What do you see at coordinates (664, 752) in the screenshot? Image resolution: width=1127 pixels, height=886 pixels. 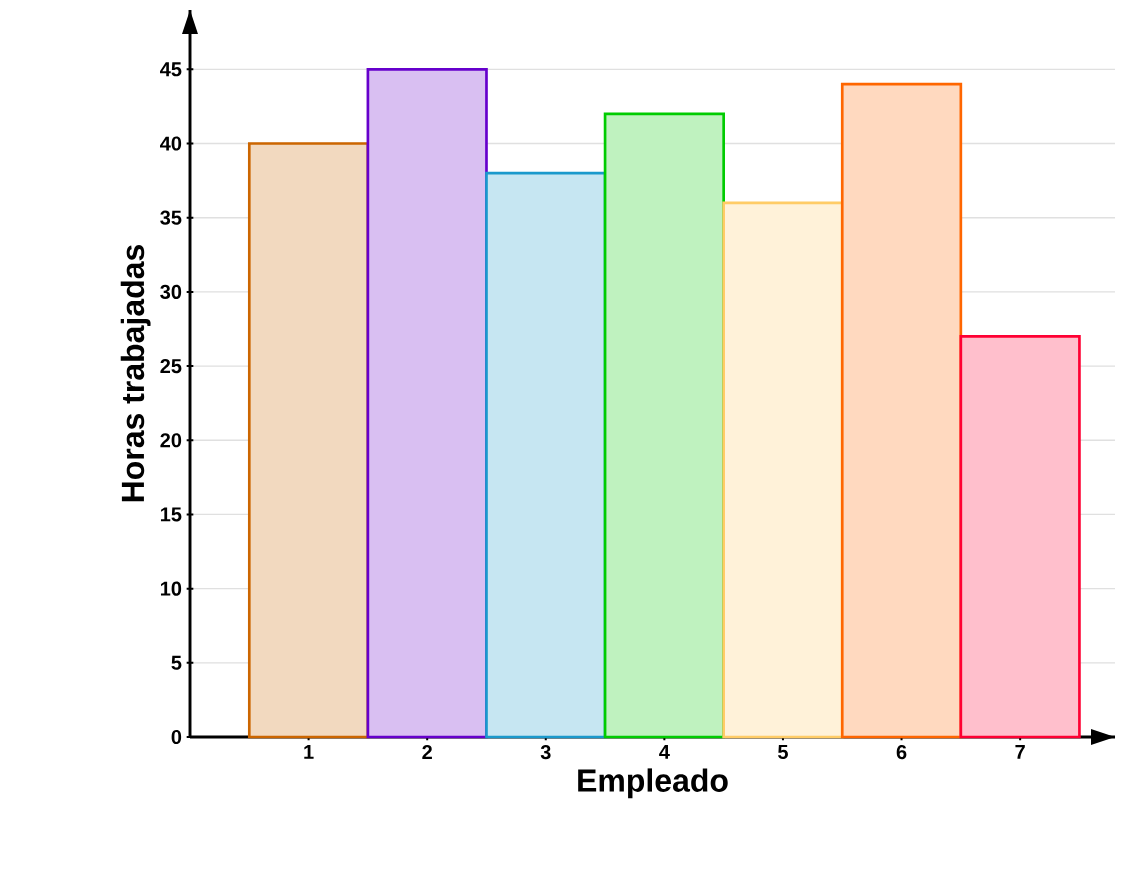 I see `x-tick-label: 4` at bounding box center [664, 752].